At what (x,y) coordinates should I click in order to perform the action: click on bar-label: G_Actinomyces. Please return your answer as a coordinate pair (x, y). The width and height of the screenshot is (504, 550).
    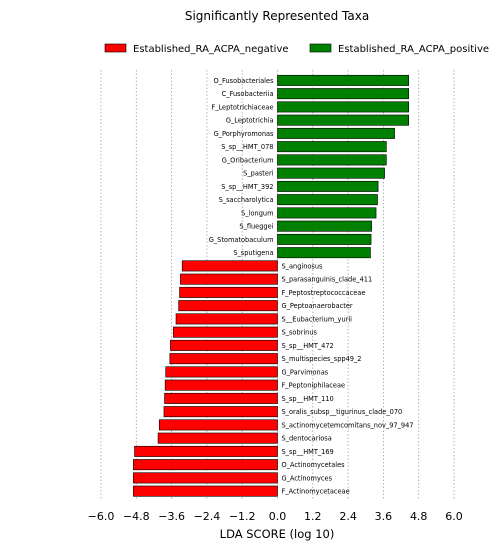
    Looking at the image, I should click on (307, 478).